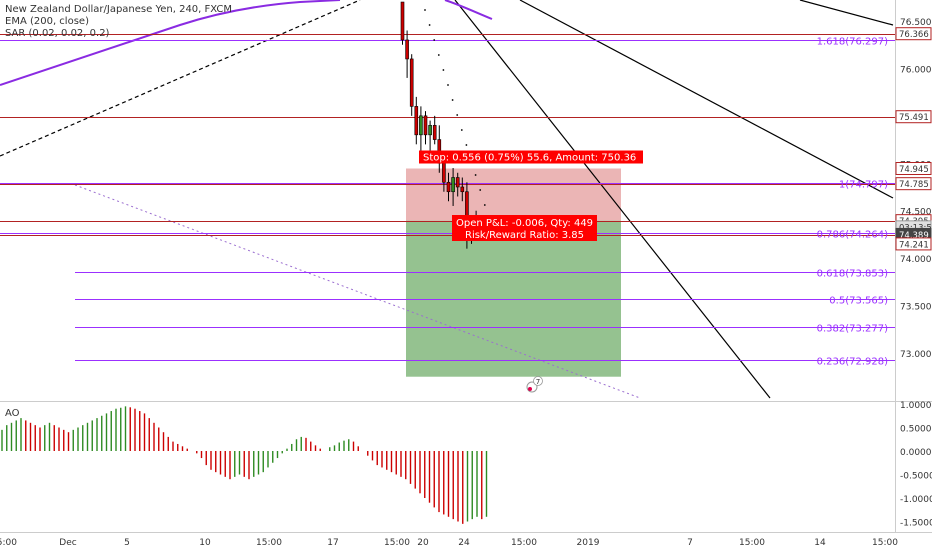  Describe the element at coordinates (853, 329) in the screenshot. I see `fib-label: 0.382(73.277)` at that location.